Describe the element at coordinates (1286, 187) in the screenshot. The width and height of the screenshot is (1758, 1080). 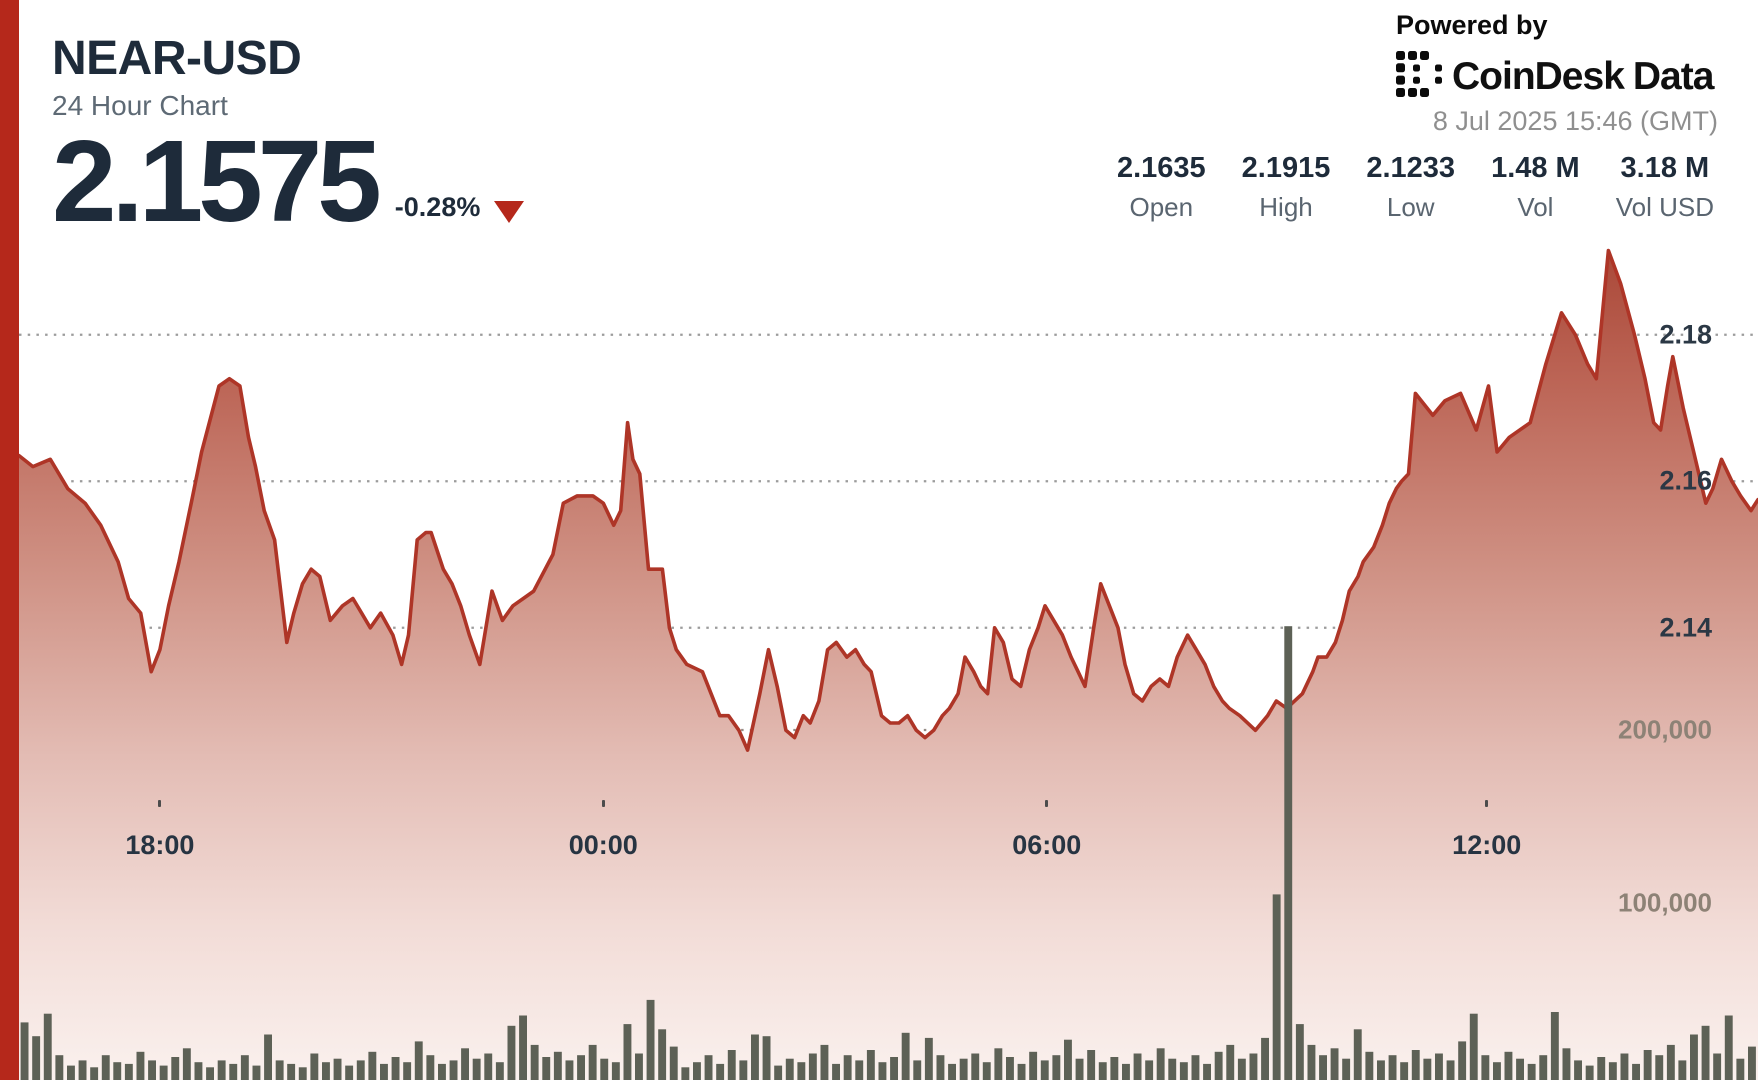
I see `stat-high: 2.1915 High` at that location.